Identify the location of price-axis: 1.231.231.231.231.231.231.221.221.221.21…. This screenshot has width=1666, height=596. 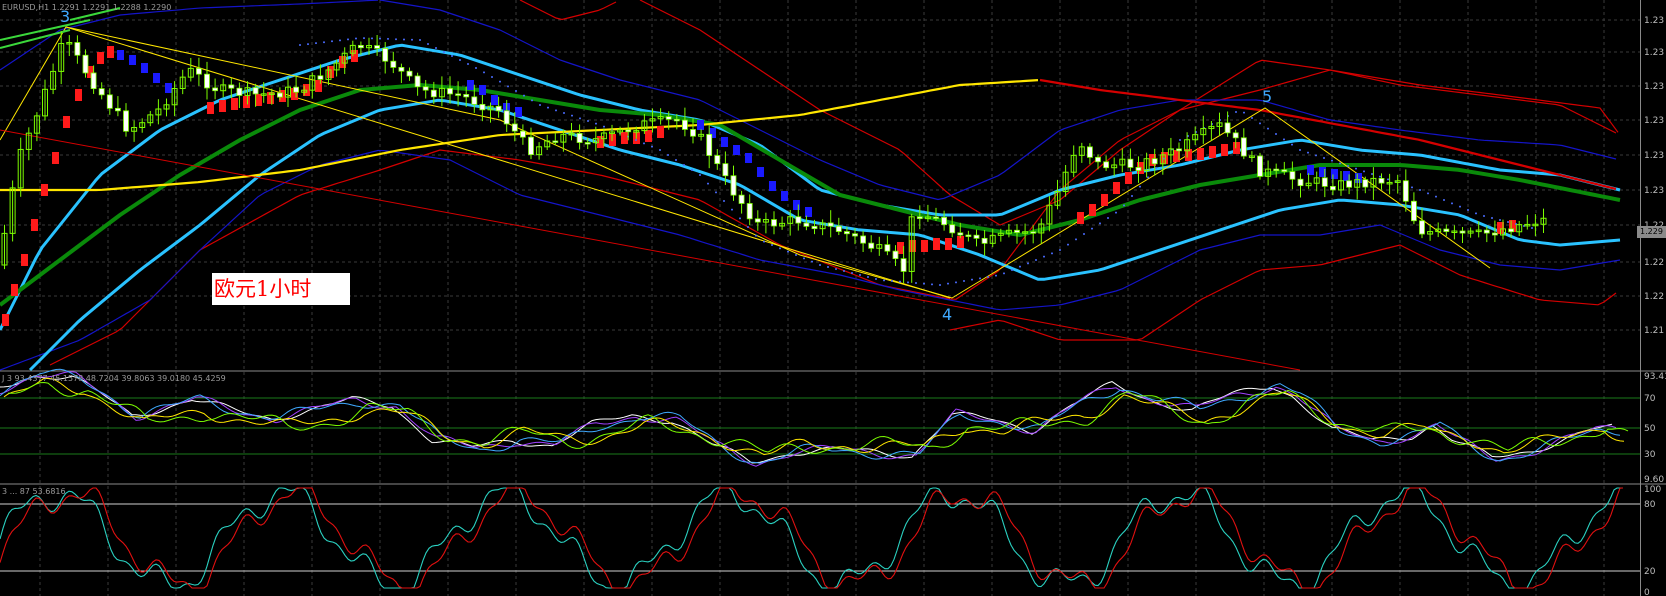
(1655, 306).